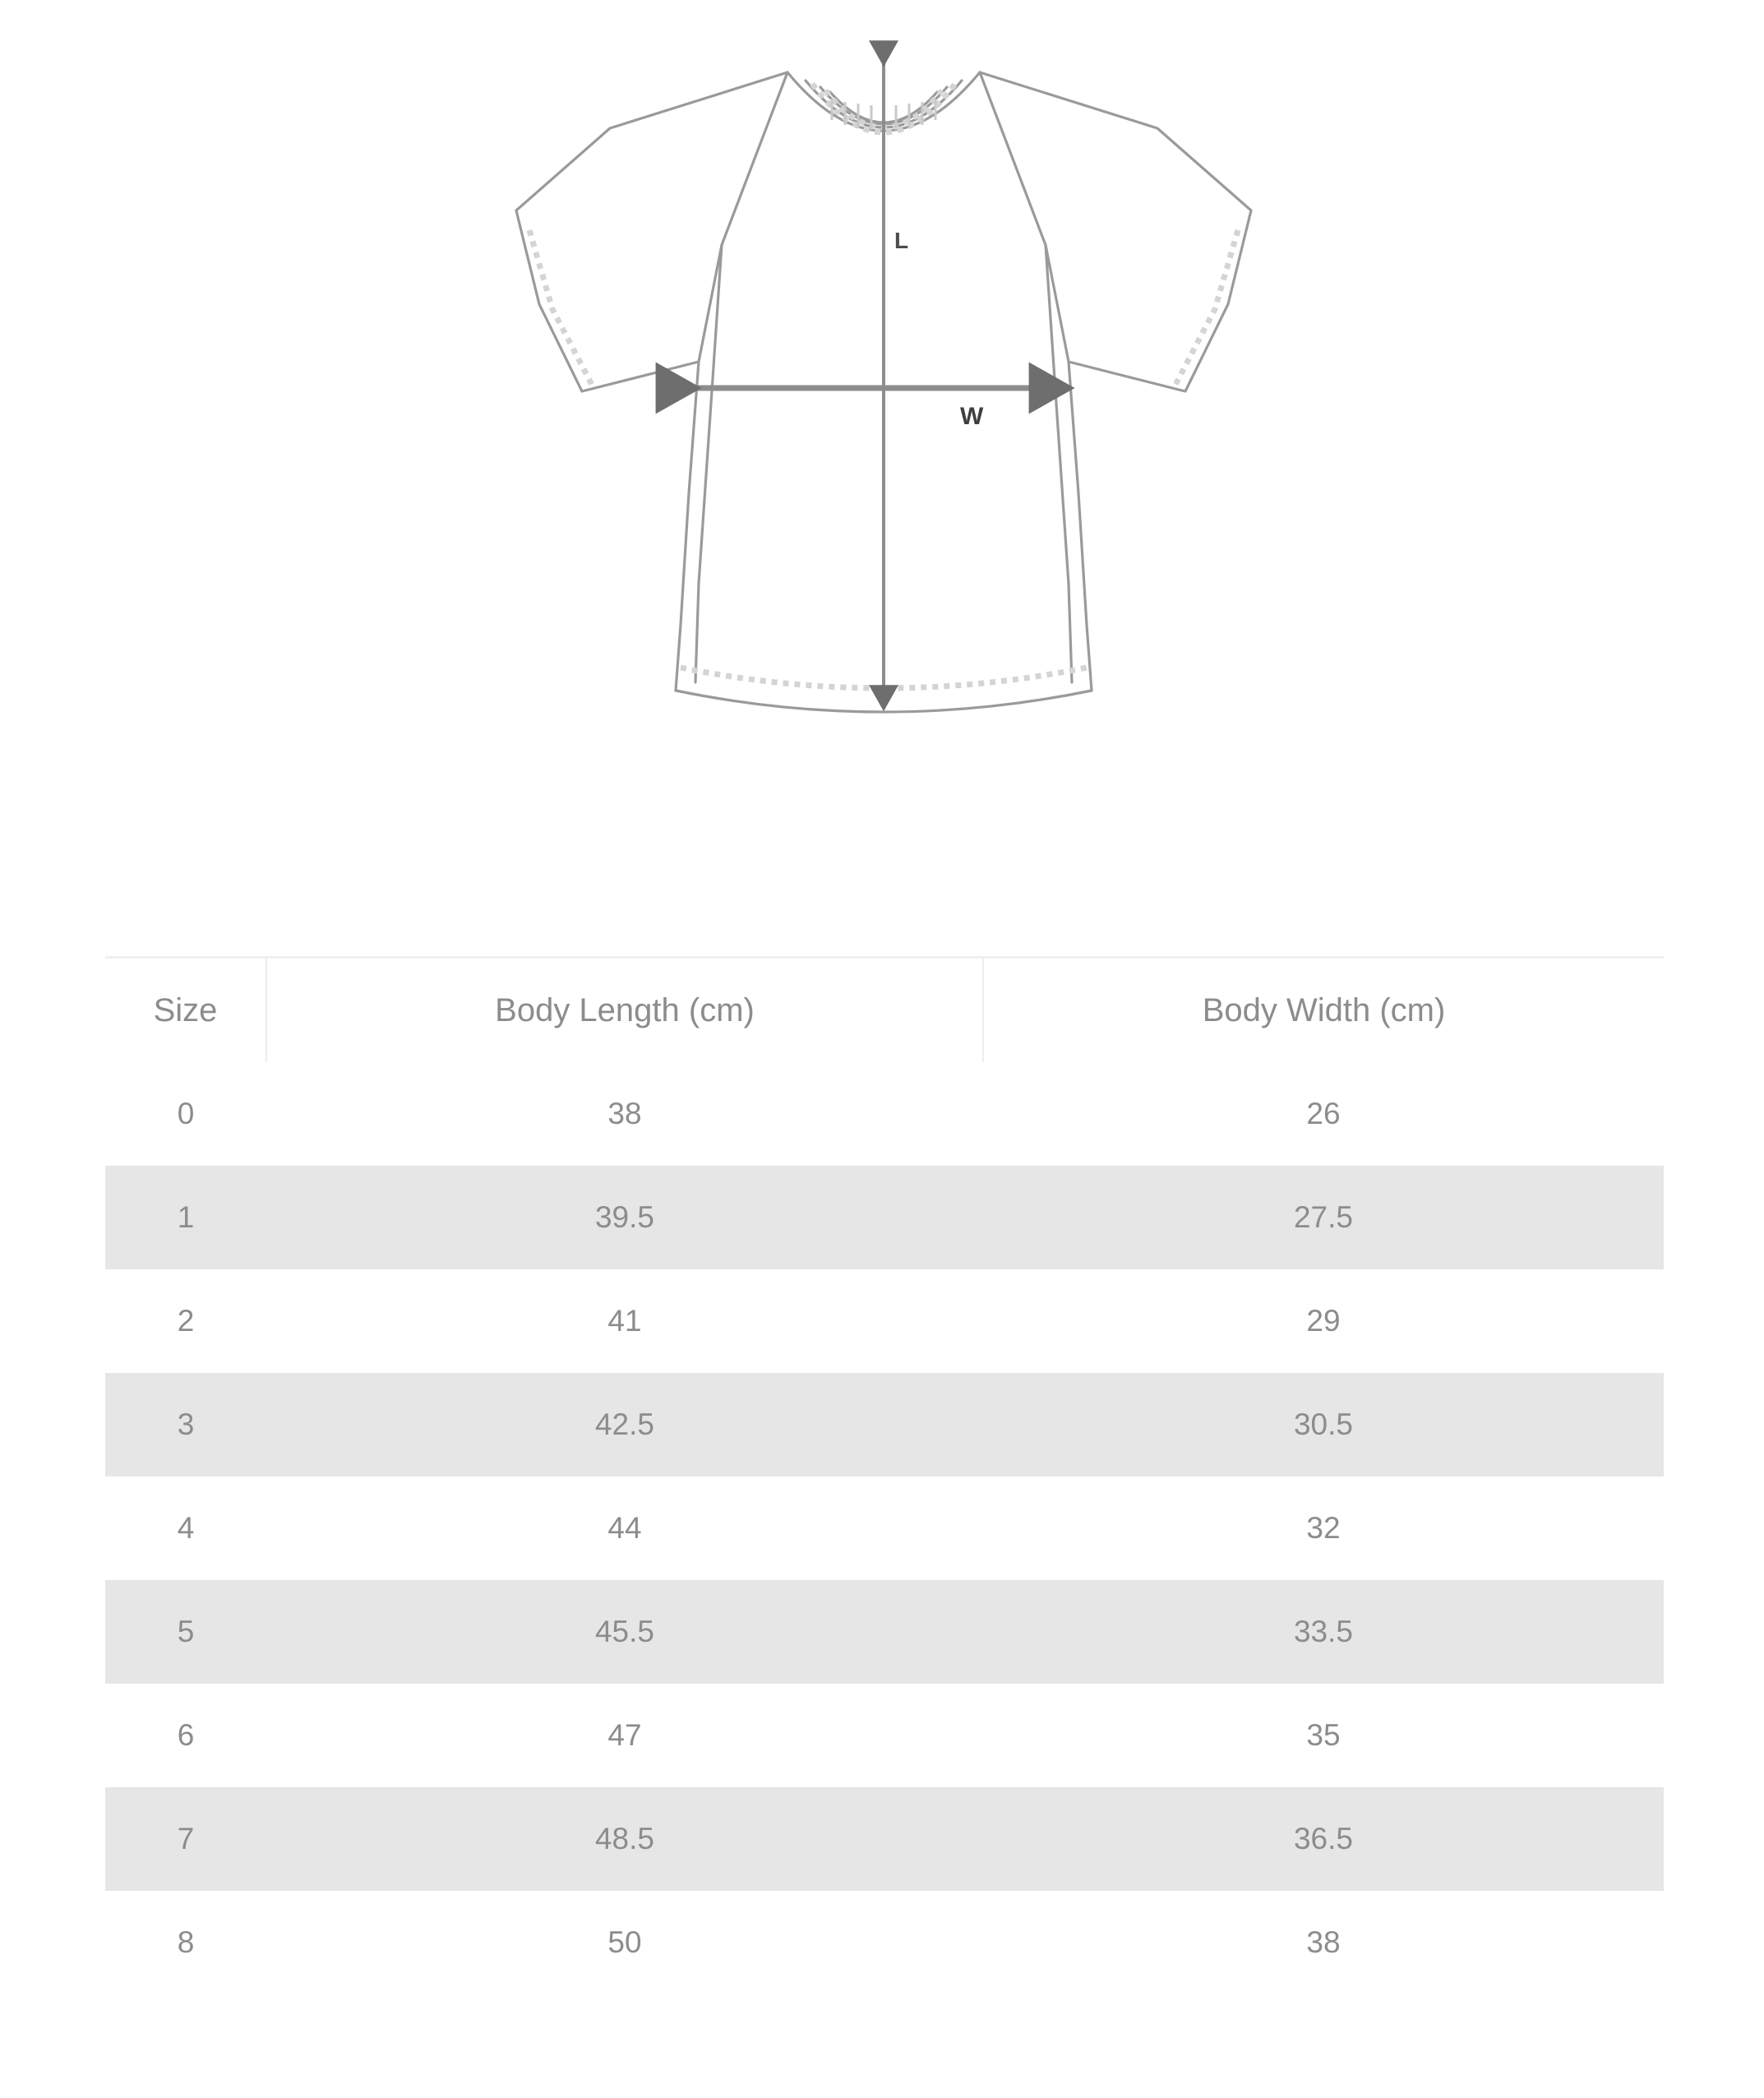 Image resolution: width=1764 pixels, height=2098 pixels. What do you see at coordinates (1324, 1735) in the screenshot?
I see `cell-body-width: 35` at bounding box center [1324, 1735].